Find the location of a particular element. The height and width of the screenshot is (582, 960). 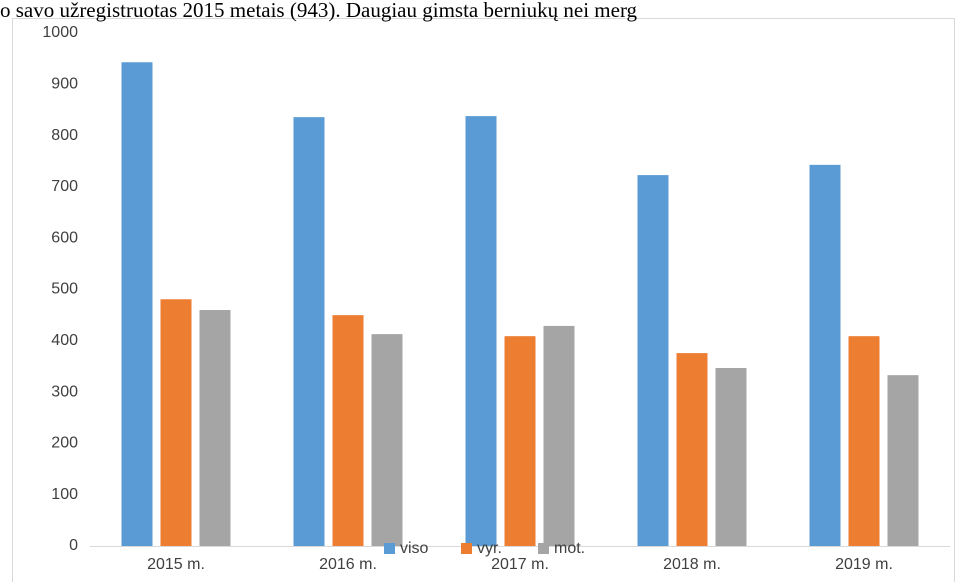

y-tick-label: 1000 is located at coordinates (60, 32).